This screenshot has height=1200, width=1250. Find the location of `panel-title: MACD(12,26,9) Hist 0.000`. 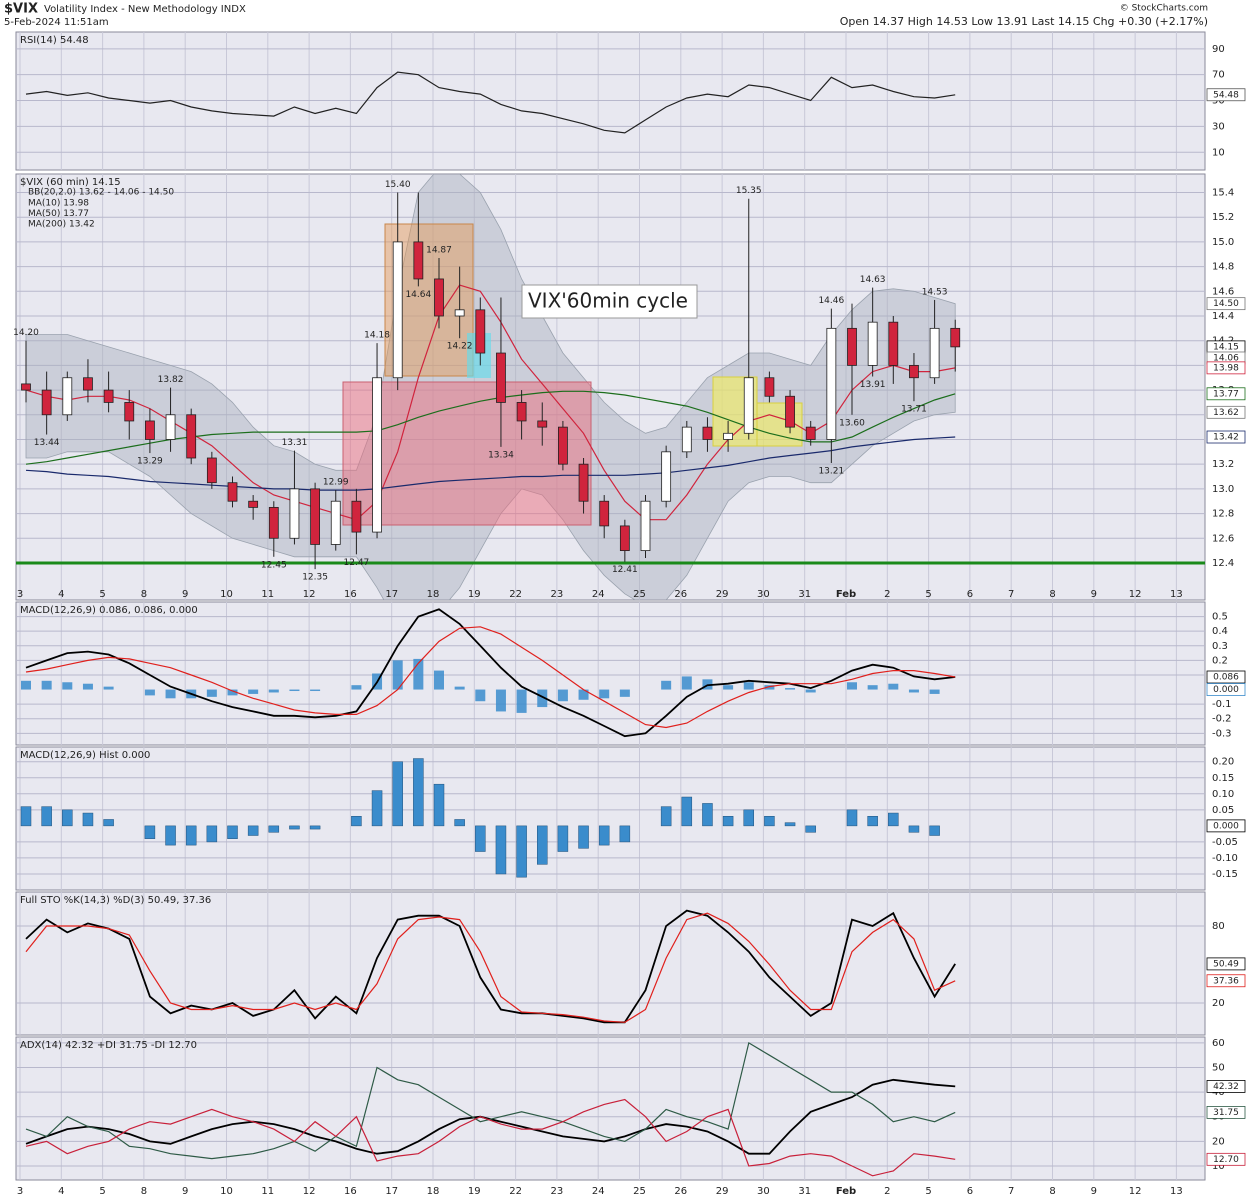

panel-title: MACD(12,26,9) Hist 0.000 is located at coordinates (85, 755).